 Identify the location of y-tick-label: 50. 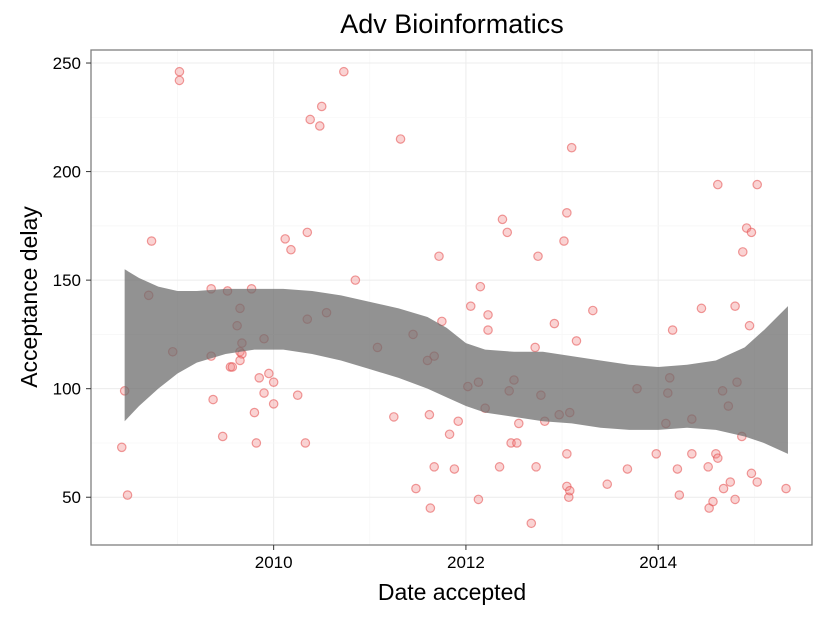
(71, 497).